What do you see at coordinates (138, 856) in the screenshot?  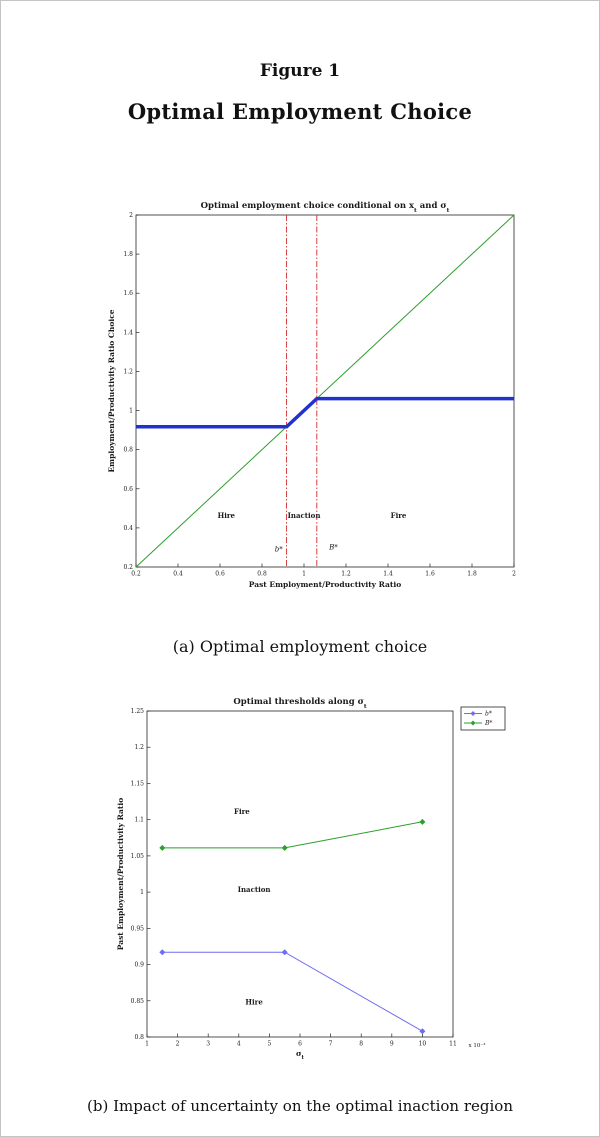 I see `svg-text: 1.05` at bounding box center [138, 856].